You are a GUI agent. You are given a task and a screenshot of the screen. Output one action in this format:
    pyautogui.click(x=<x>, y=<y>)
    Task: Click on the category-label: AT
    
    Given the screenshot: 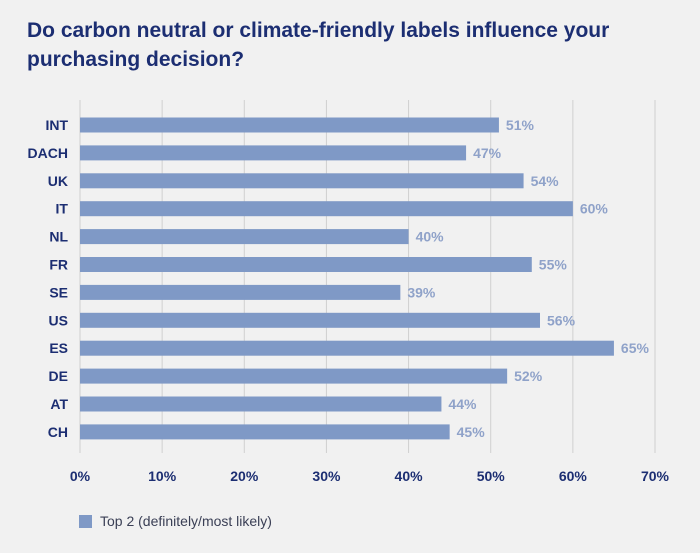 What is the action you would take?
    pyautogui.click(x=59, y=404)
    